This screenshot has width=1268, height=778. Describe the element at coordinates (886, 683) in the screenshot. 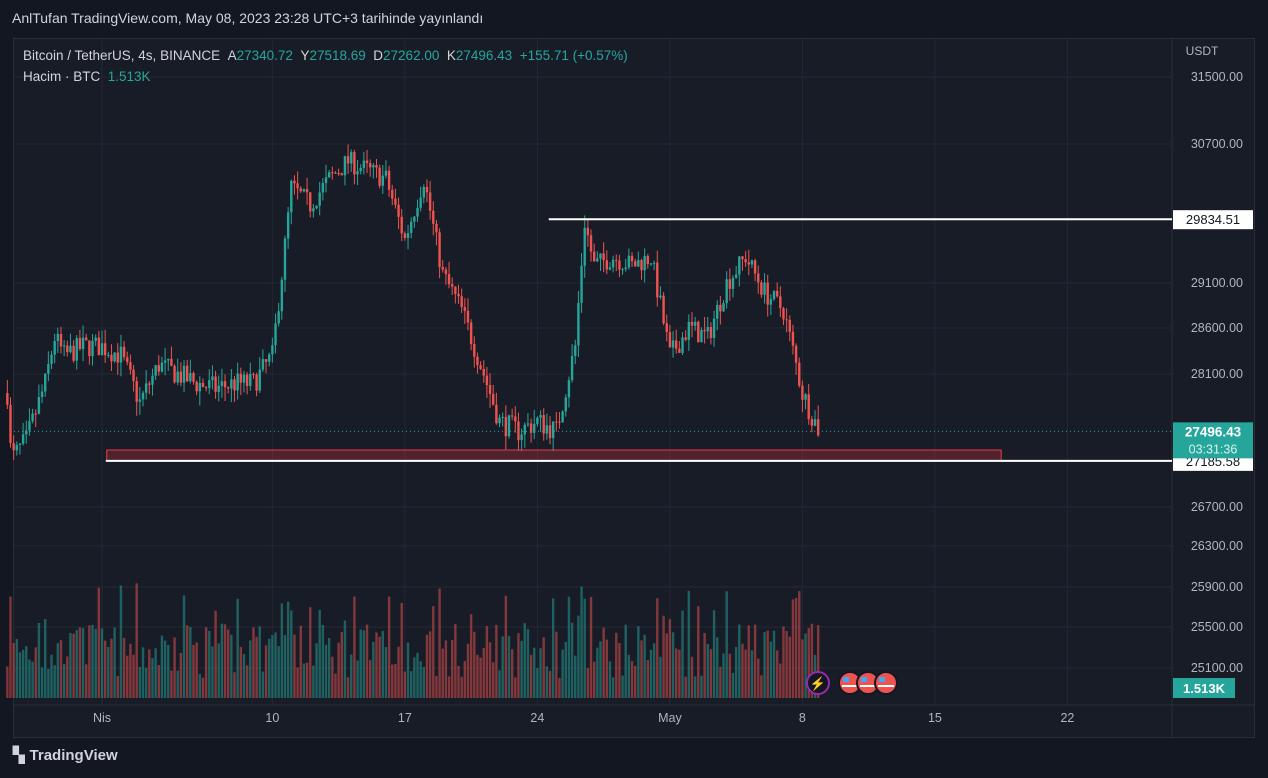

I see `us-flag-event-icon` at that location.